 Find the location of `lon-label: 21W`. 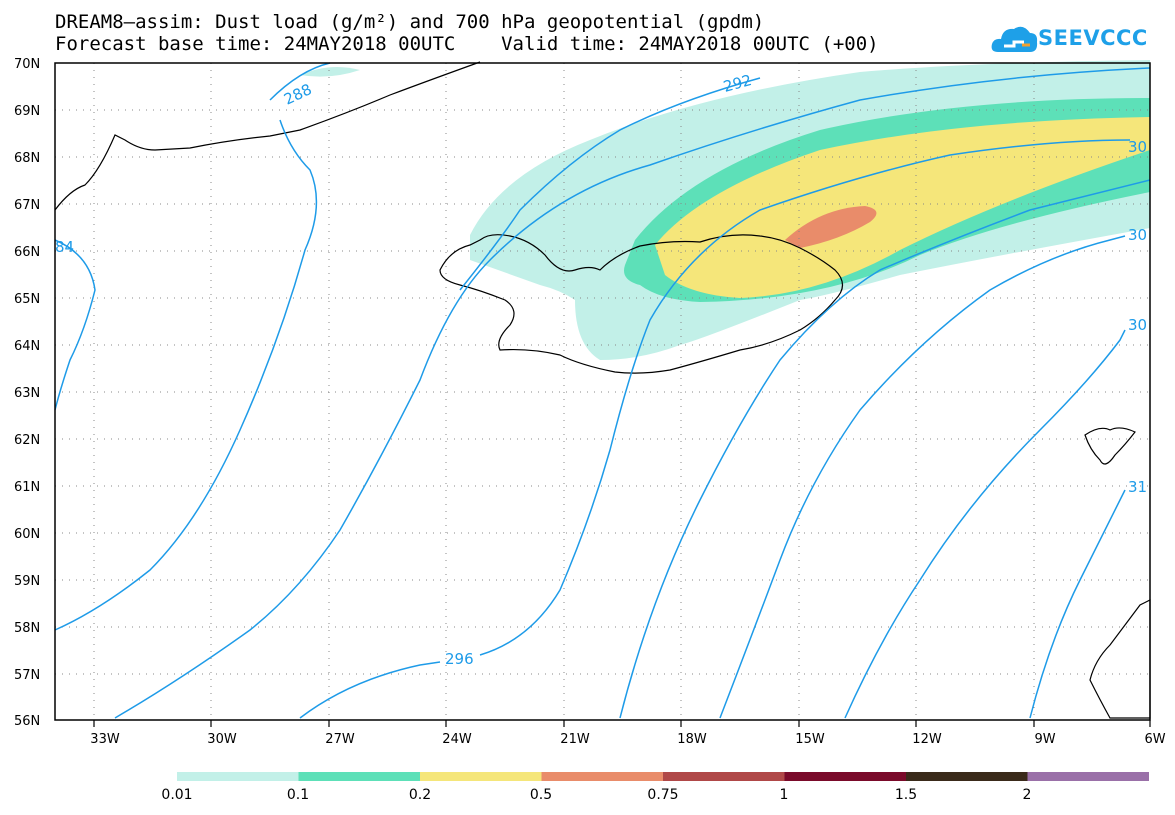

lon-label: 21W is located at coordinates (575, 739).